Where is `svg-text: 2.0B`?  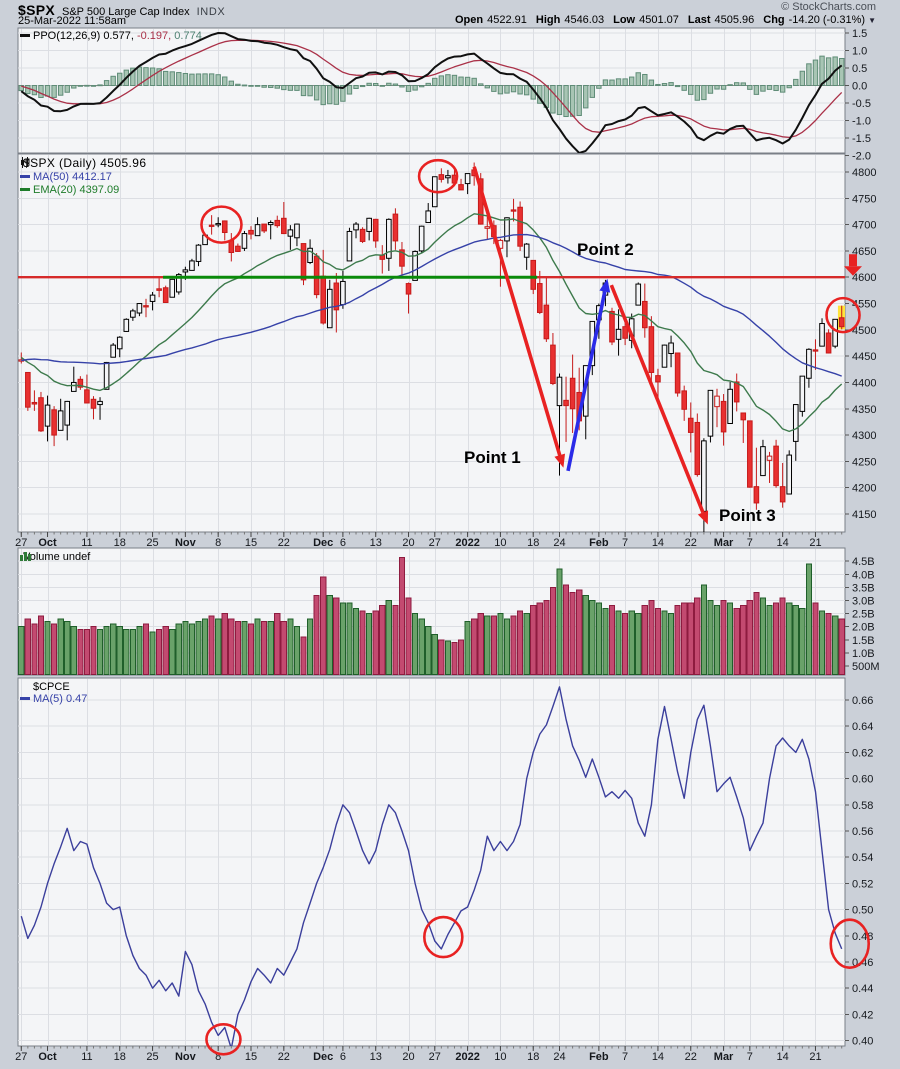 svg-text: 2.0B is located at coordinates (863, 628).